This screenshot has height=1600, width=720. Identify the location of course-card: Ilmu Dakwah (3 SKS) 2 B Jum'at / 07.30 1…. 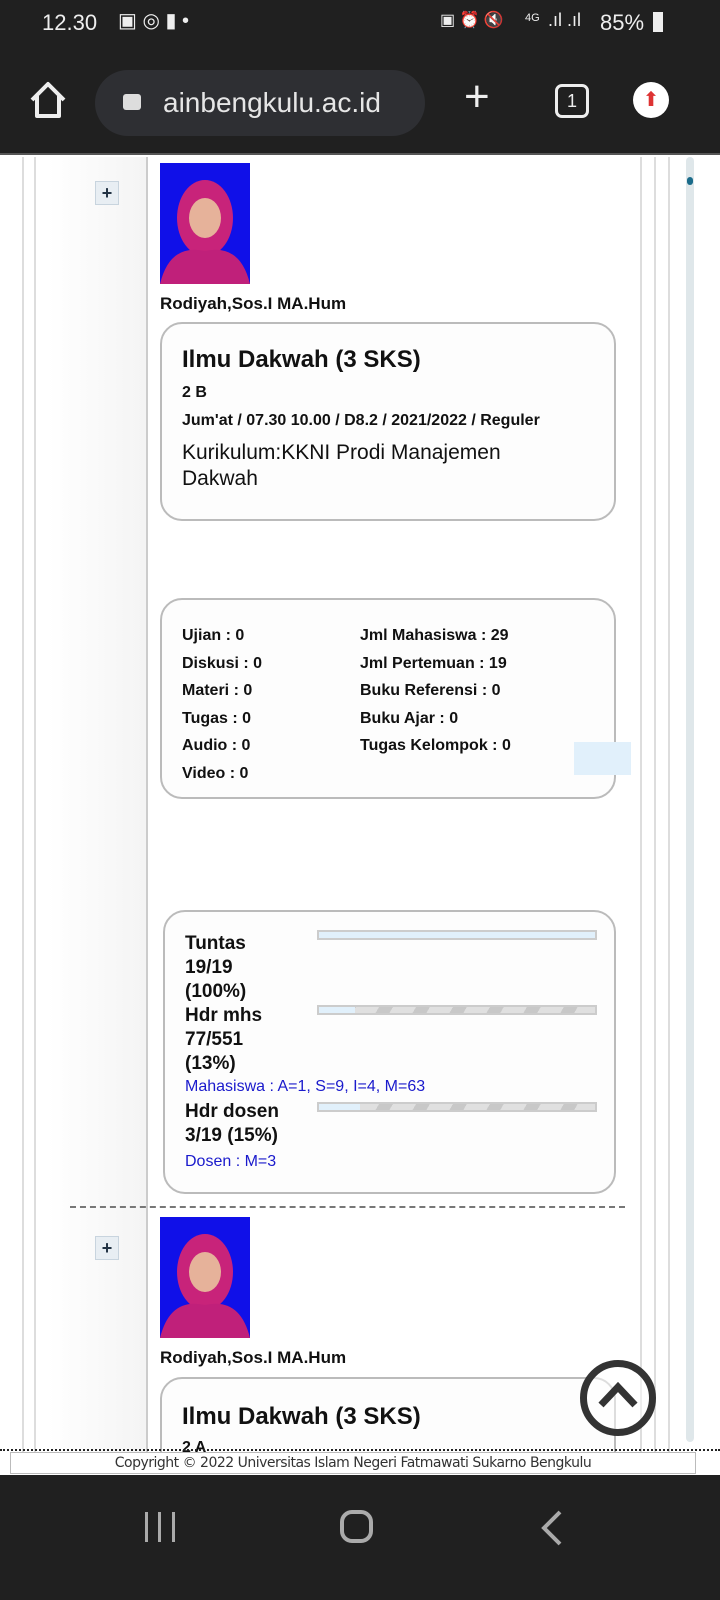
(388, 421).